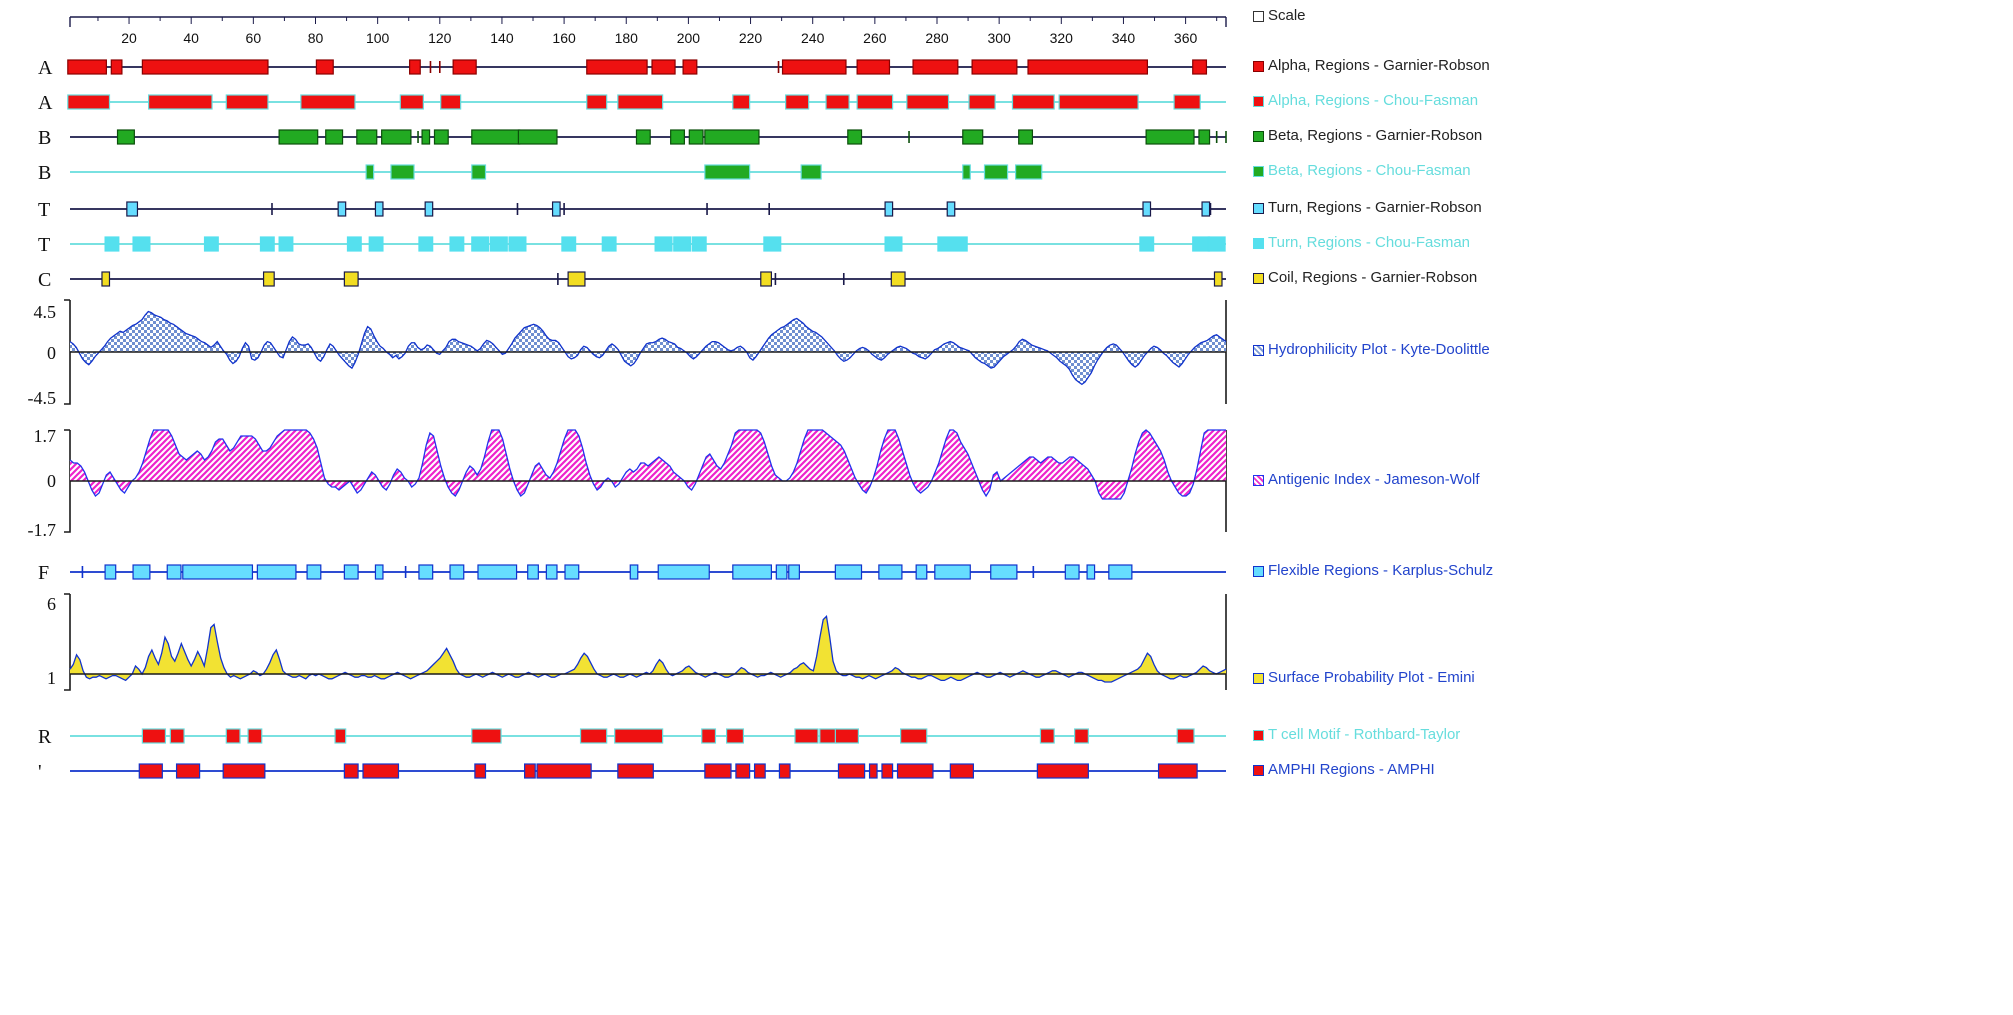 The image size is (2013, 1015). I want to click on track-alpha-cf: A, so click(632, 103).